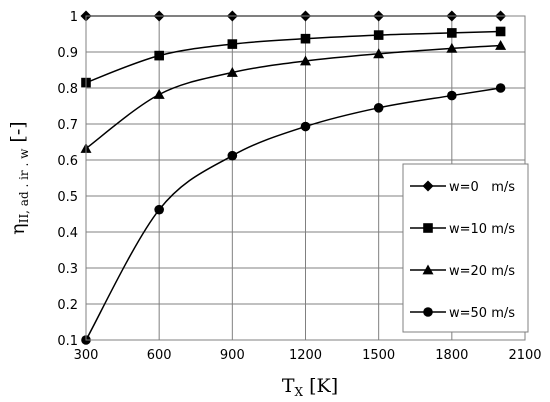  I want to click on x-tick-label: 900, so click(232, 355).